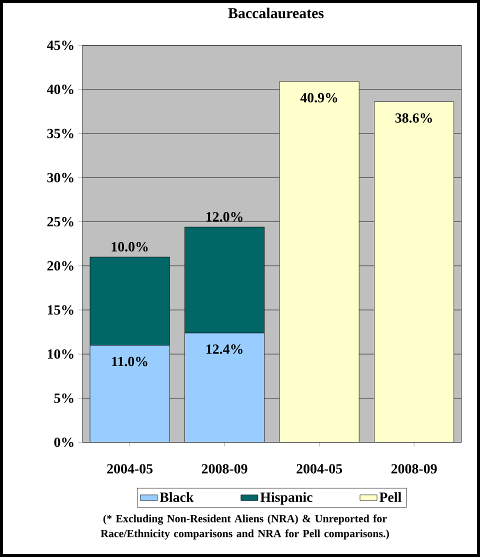  I want to click on legend-label: Hispanic, so click(286, 498).